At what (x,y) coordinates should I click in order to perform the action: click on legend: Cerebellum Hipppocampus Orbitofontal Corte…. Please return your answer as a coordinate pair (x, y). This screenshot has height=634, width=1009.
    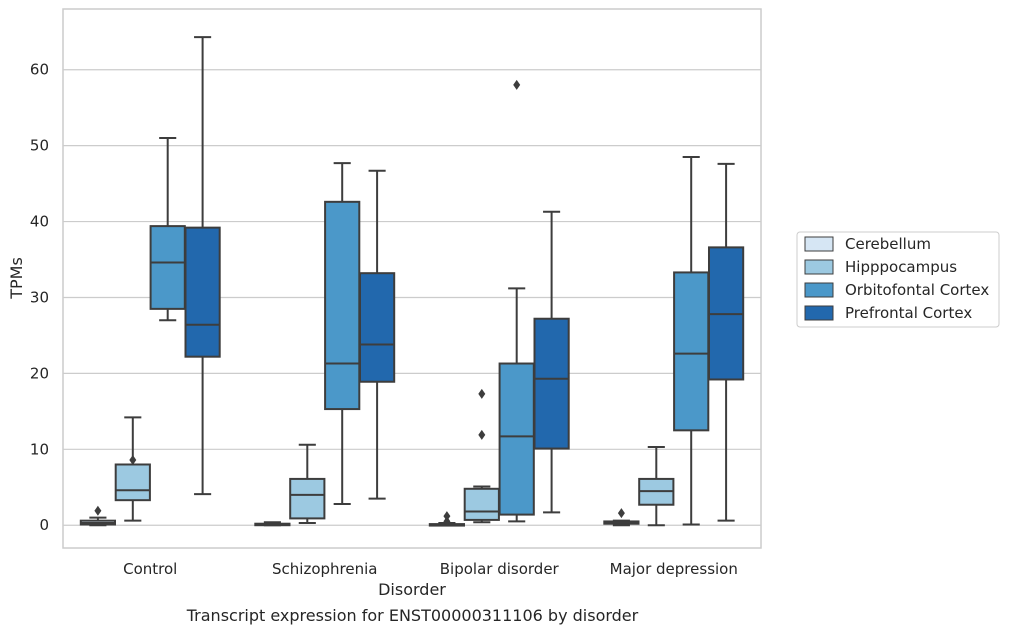
    Looking at the image, I should click on (898, 279).